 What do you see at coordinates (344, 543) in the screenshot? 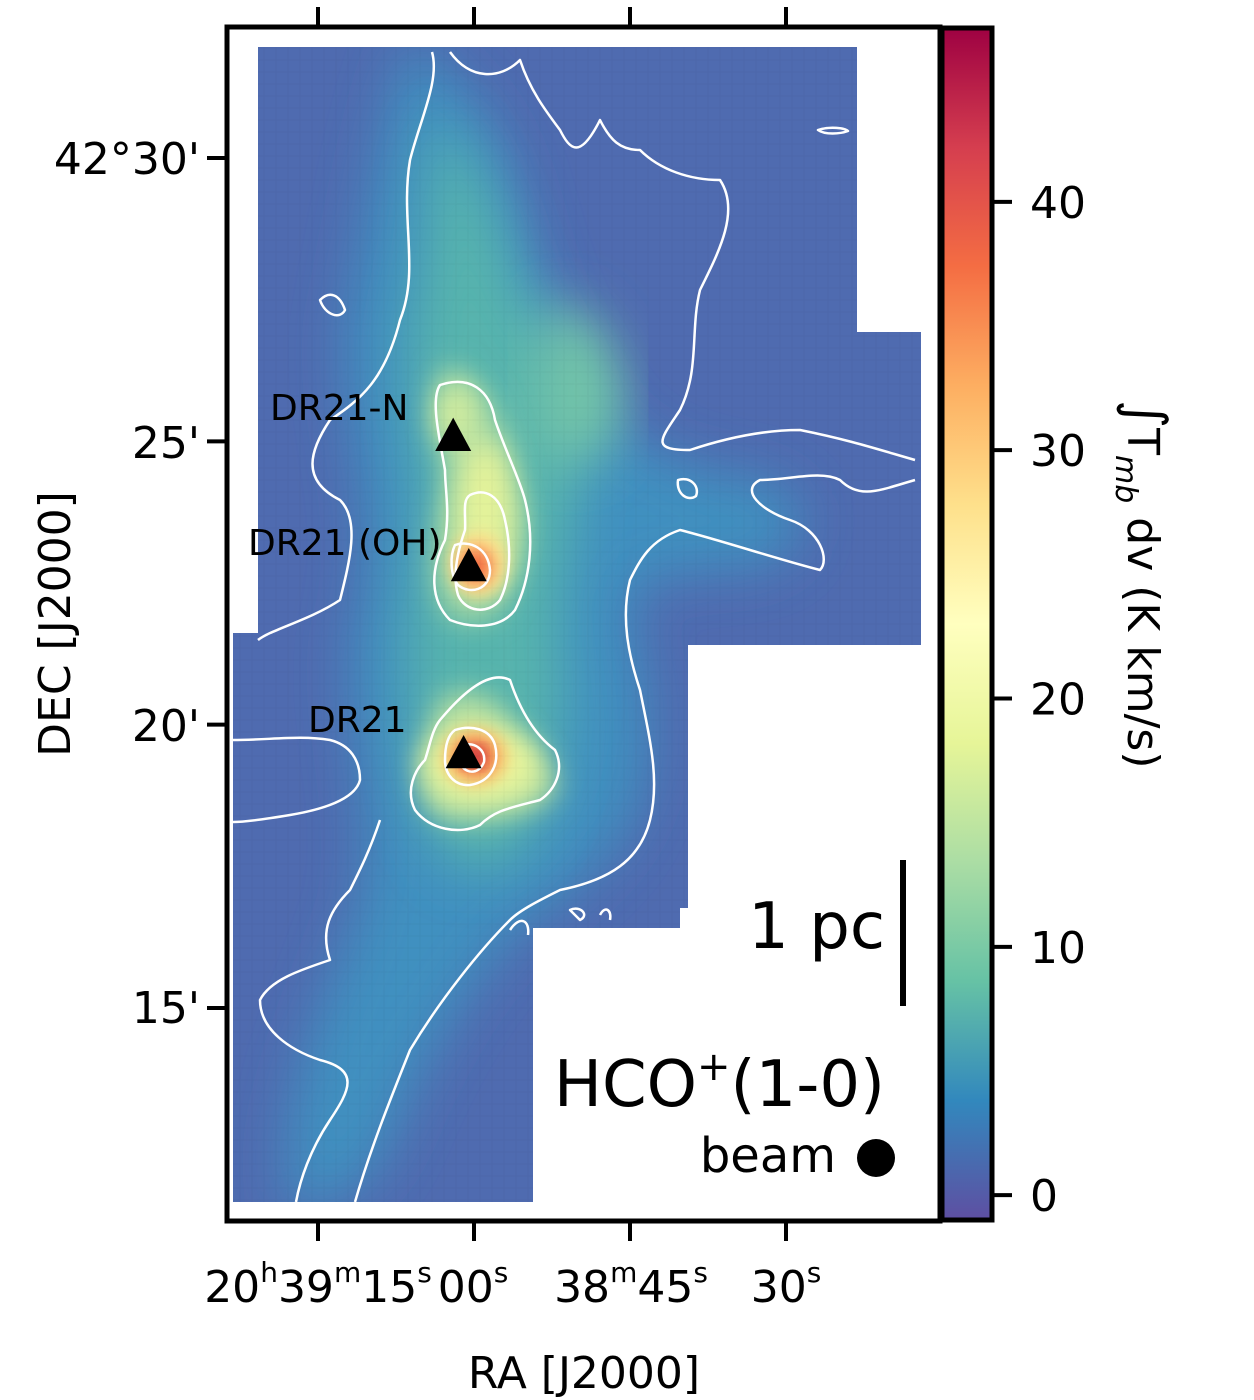
I see `source-label-dr21-oh: DR21 (OH)` at bounding box center [344, 543].